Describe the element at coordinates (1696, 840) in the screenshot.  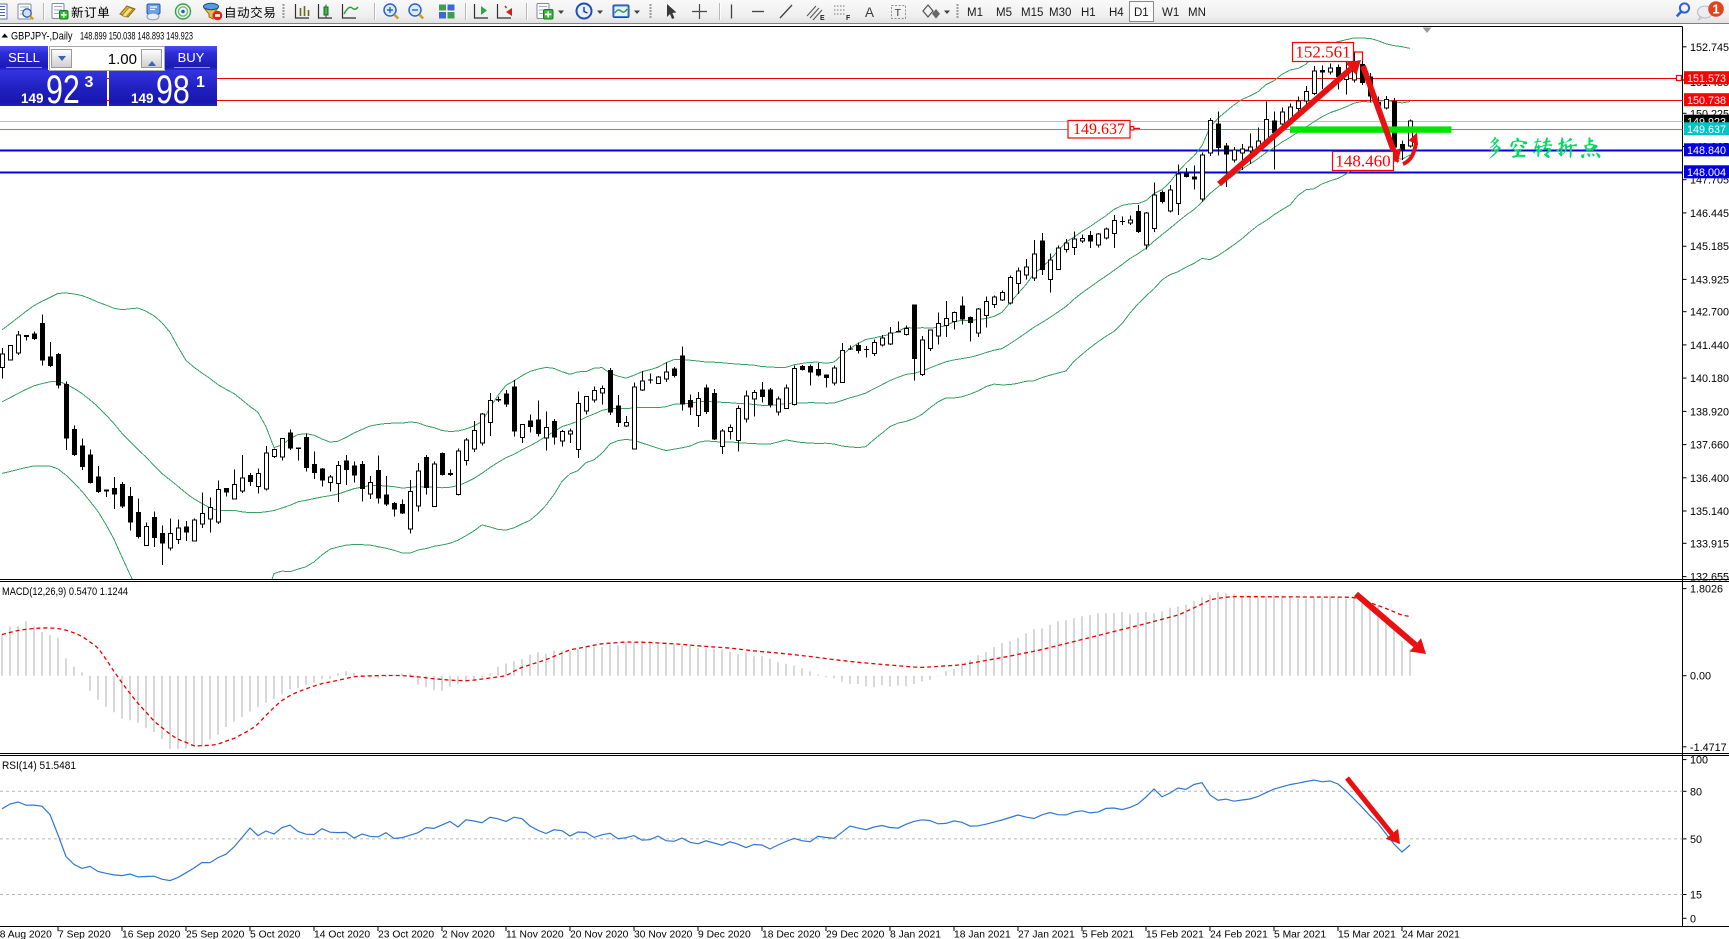
I see `svg-text: 50` at that location.